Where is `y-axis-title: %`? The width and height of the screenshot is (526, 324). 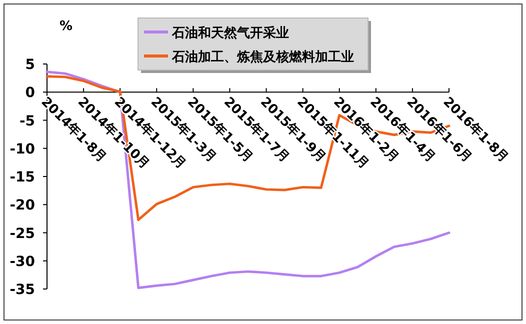 y-axis-title: % is located at coordinates (66, 26).